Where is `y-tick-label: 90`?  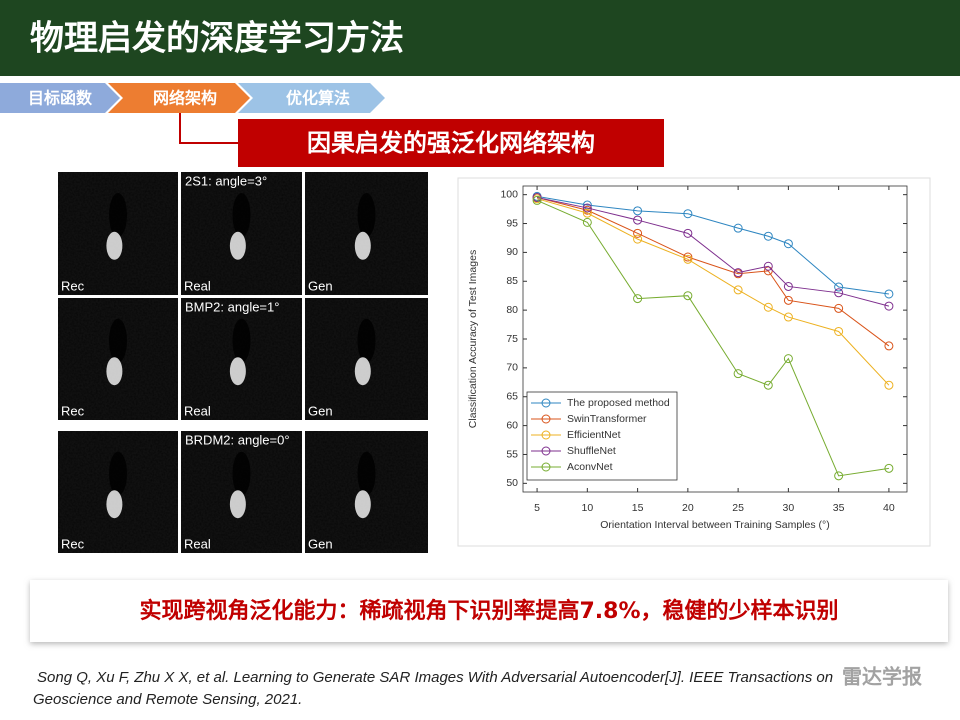
y-tick-label: 90 is located at coordinates (512, 252).